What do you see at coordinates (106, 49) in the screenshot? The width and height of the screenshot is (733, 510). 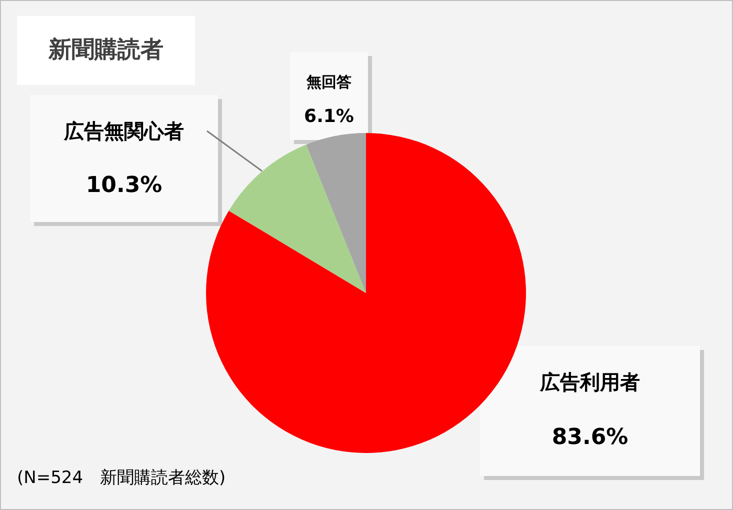 I see `chart-title: 新聞購読者` at bounding box center [106, 49].